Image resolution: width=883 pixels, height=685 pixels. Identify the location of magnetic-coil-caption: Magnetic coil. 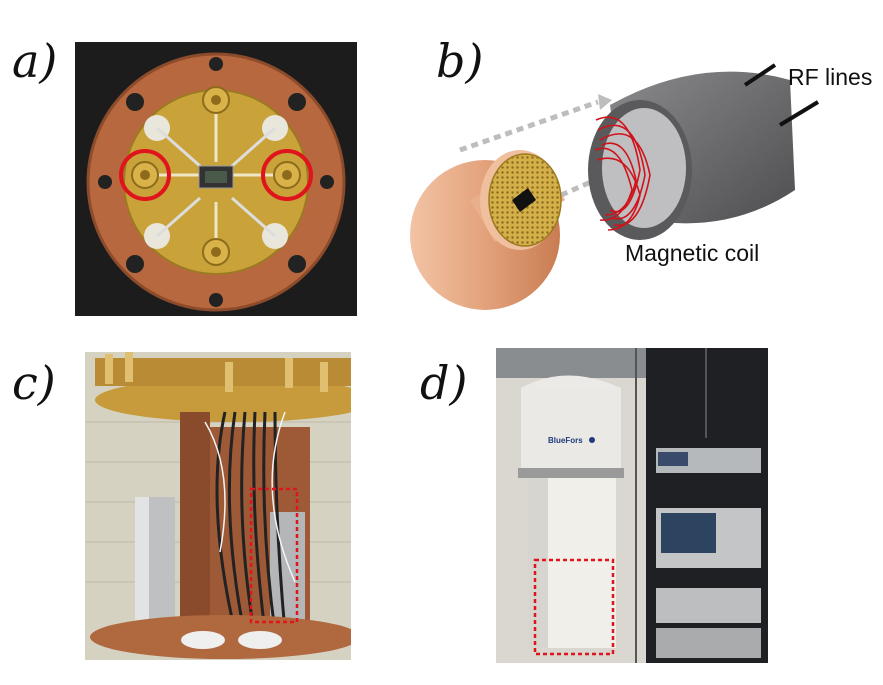
(692, 253).